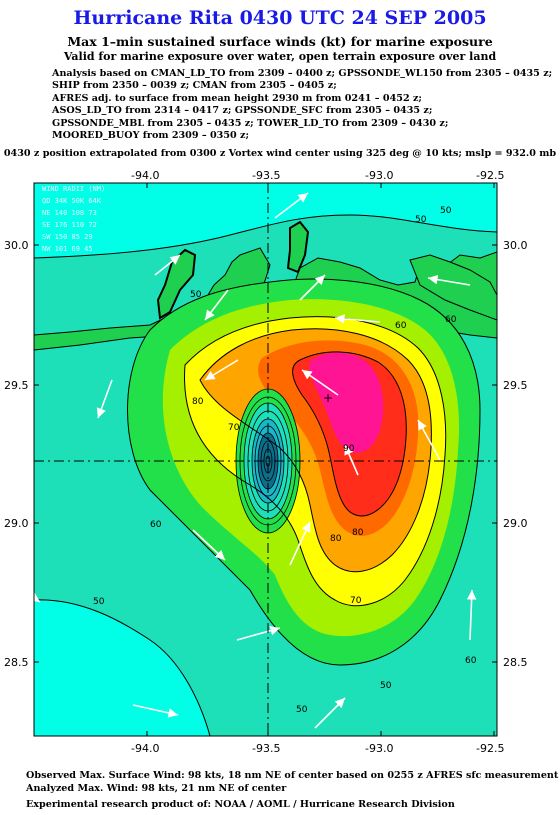 The width and height of the screenshot is (560, 815). I want to click on band-40kt-southwest, so click(122, 667).